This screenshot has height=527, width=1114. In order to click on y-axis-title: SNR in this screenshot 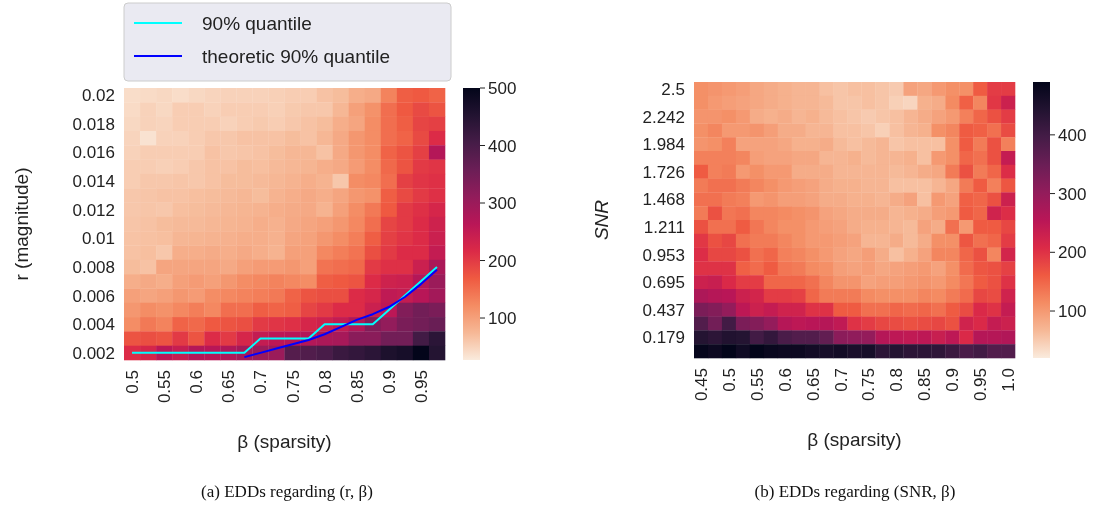, I will do `click(601, 220)`.